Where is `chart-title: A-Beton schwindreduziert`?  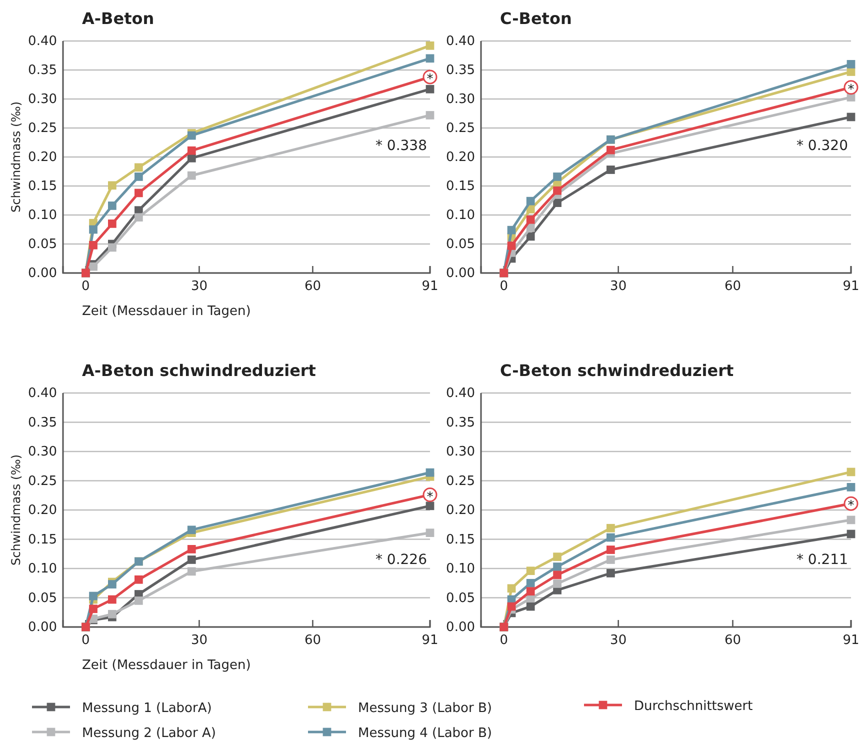
chart-title: A-Beton schwindreduziert is located at coordinates (199, 370).